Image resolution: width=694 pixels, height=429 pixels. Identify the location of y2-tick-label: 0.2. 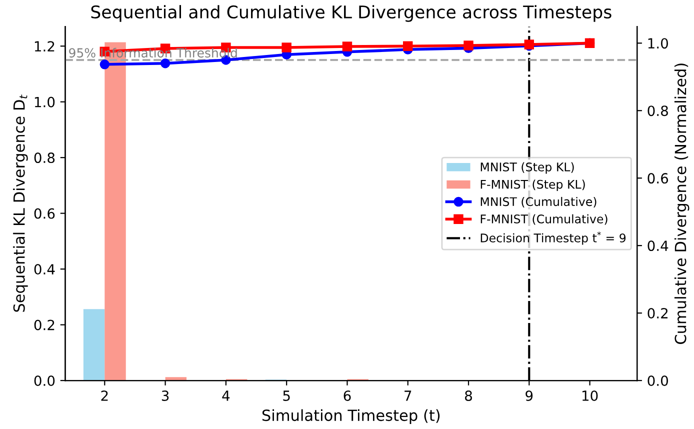
(658, 313).